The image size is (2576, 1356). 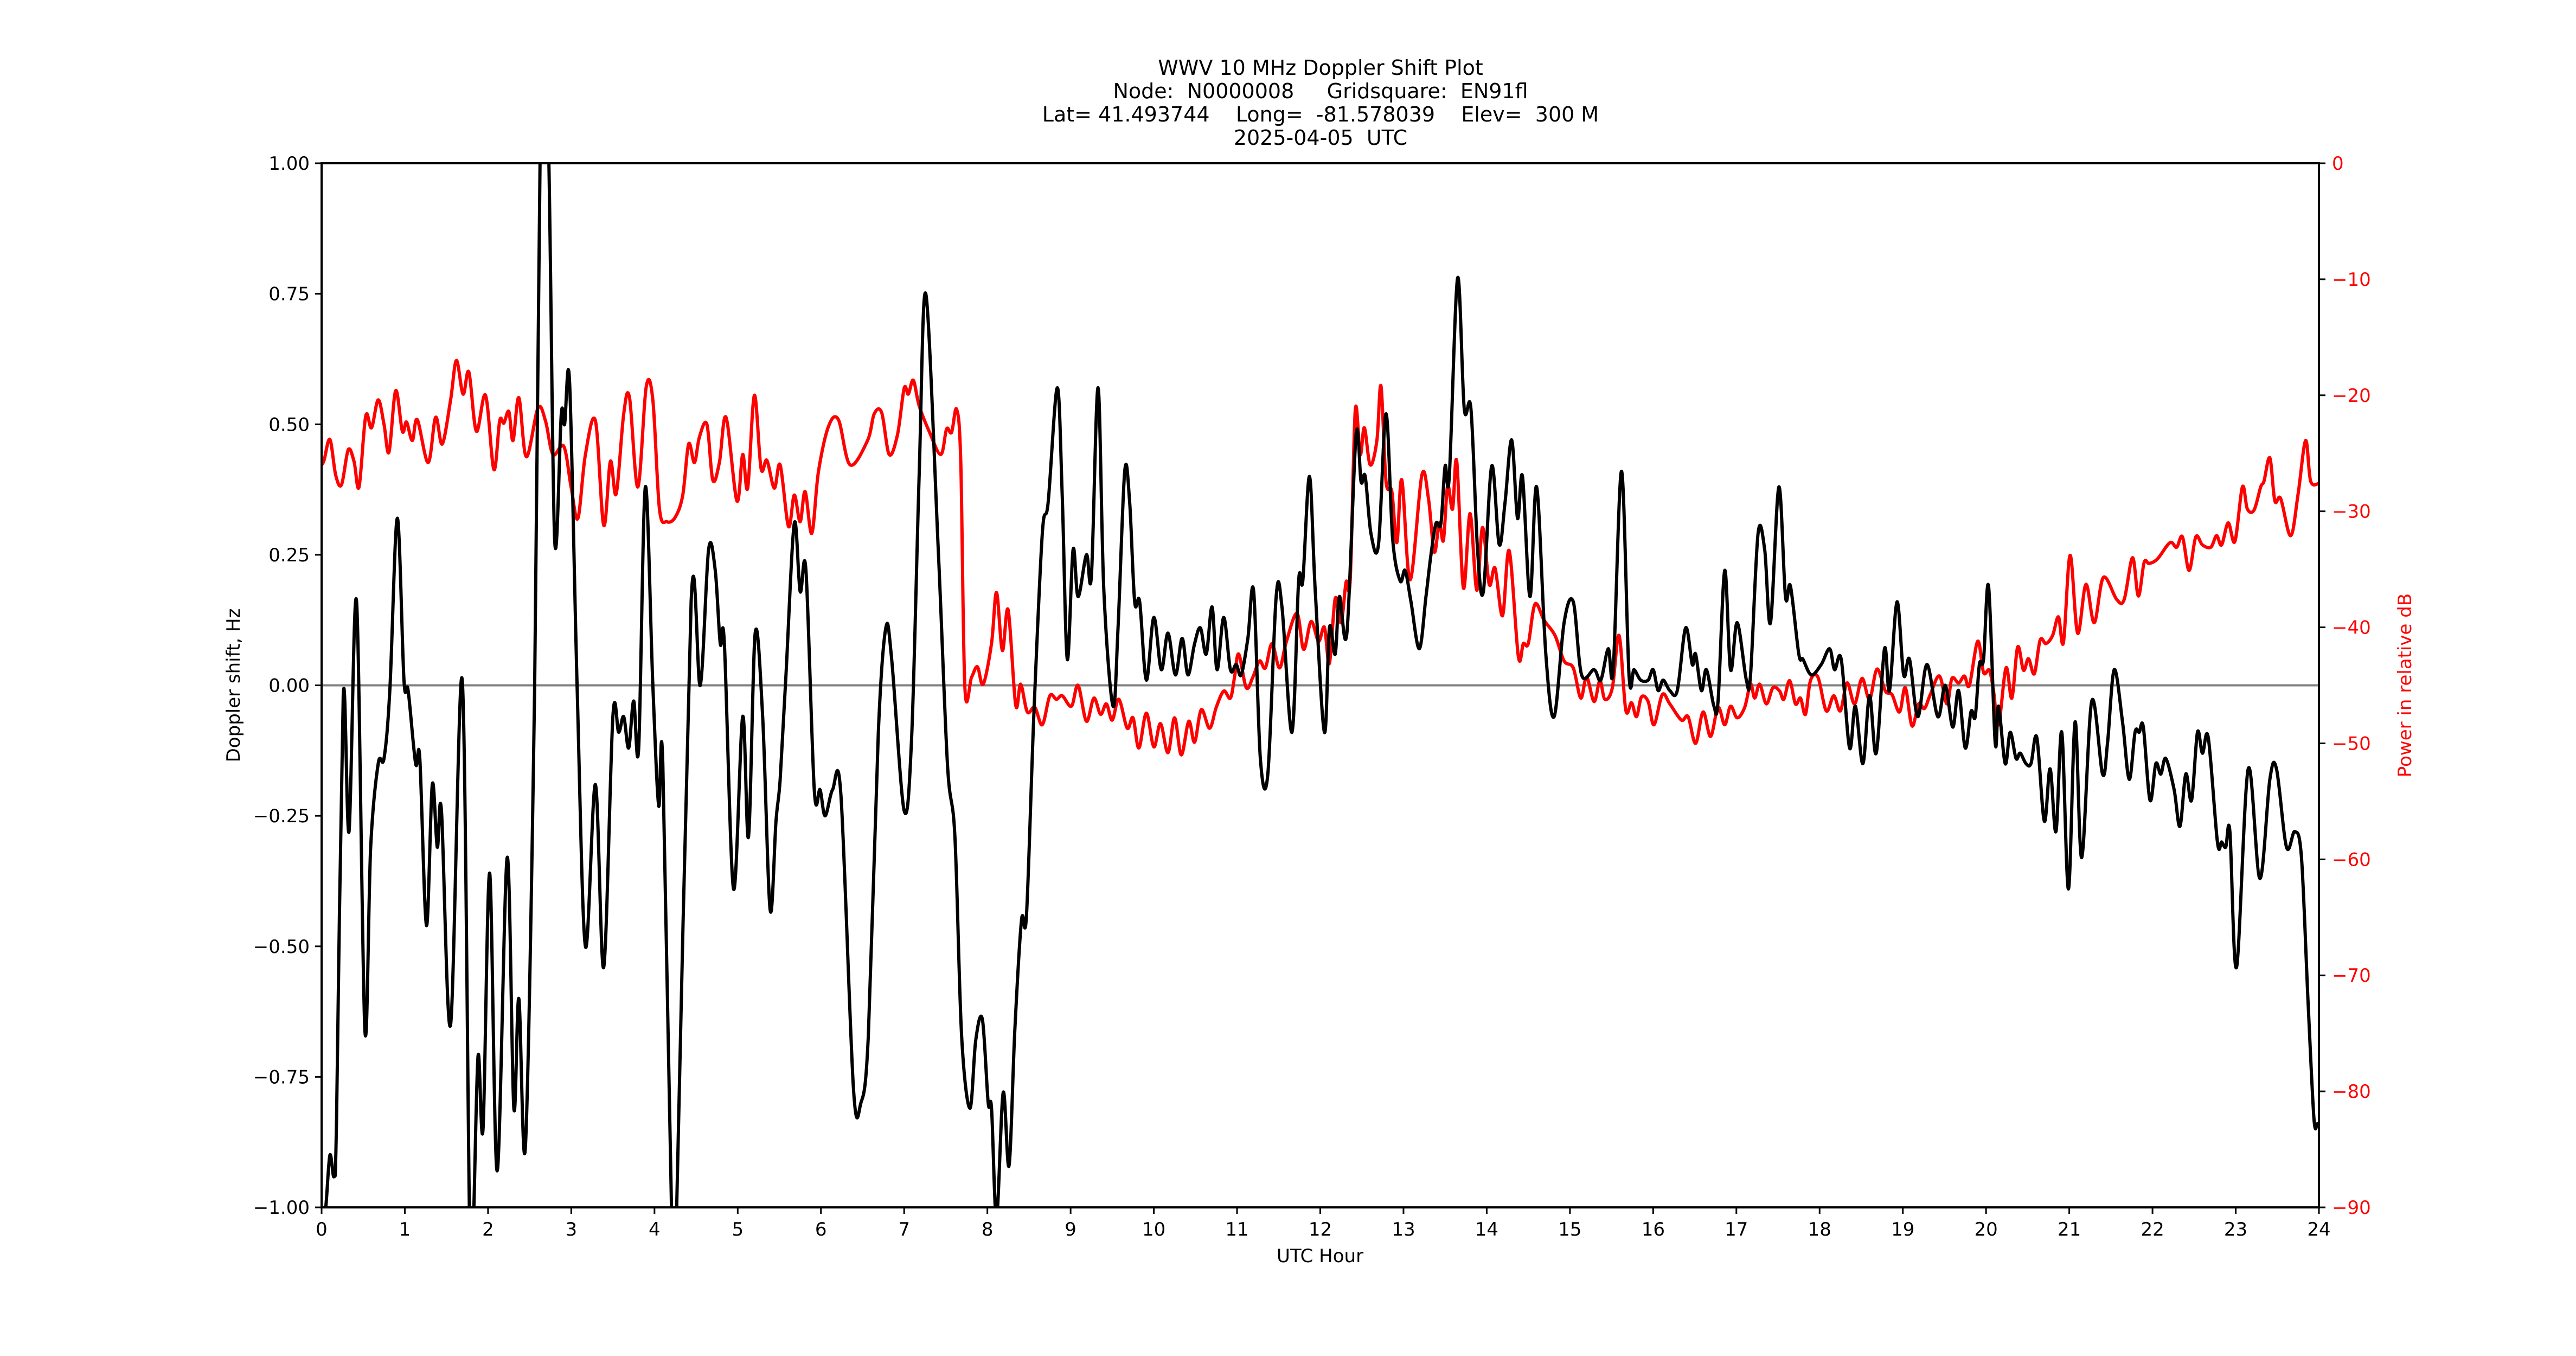 I want to click on x-tick-label: 0, so click(x=322, y=1229).